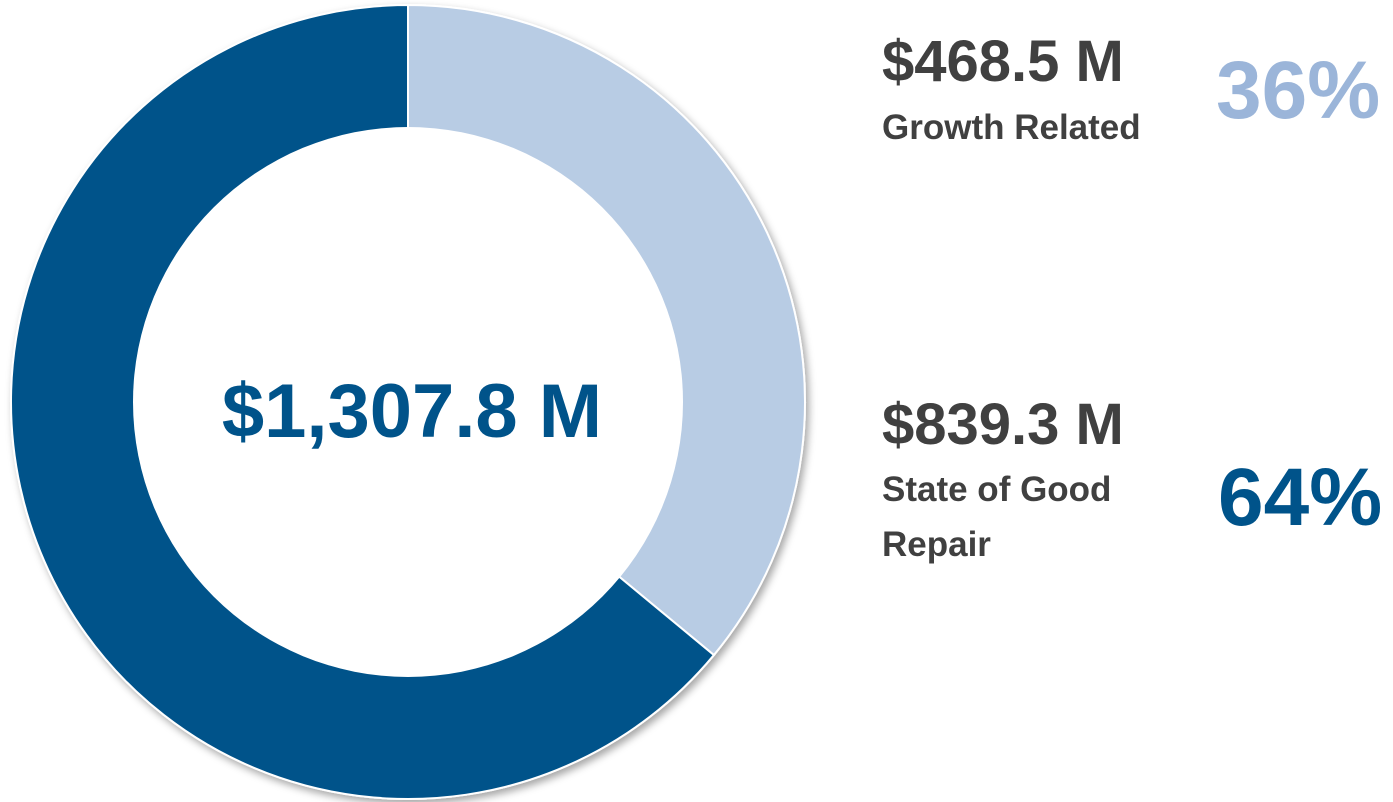 Image resolution: width=1393 pixels, height=802 pixels. I want to click on amount-label: $839.3 M, so click(1003, 424).